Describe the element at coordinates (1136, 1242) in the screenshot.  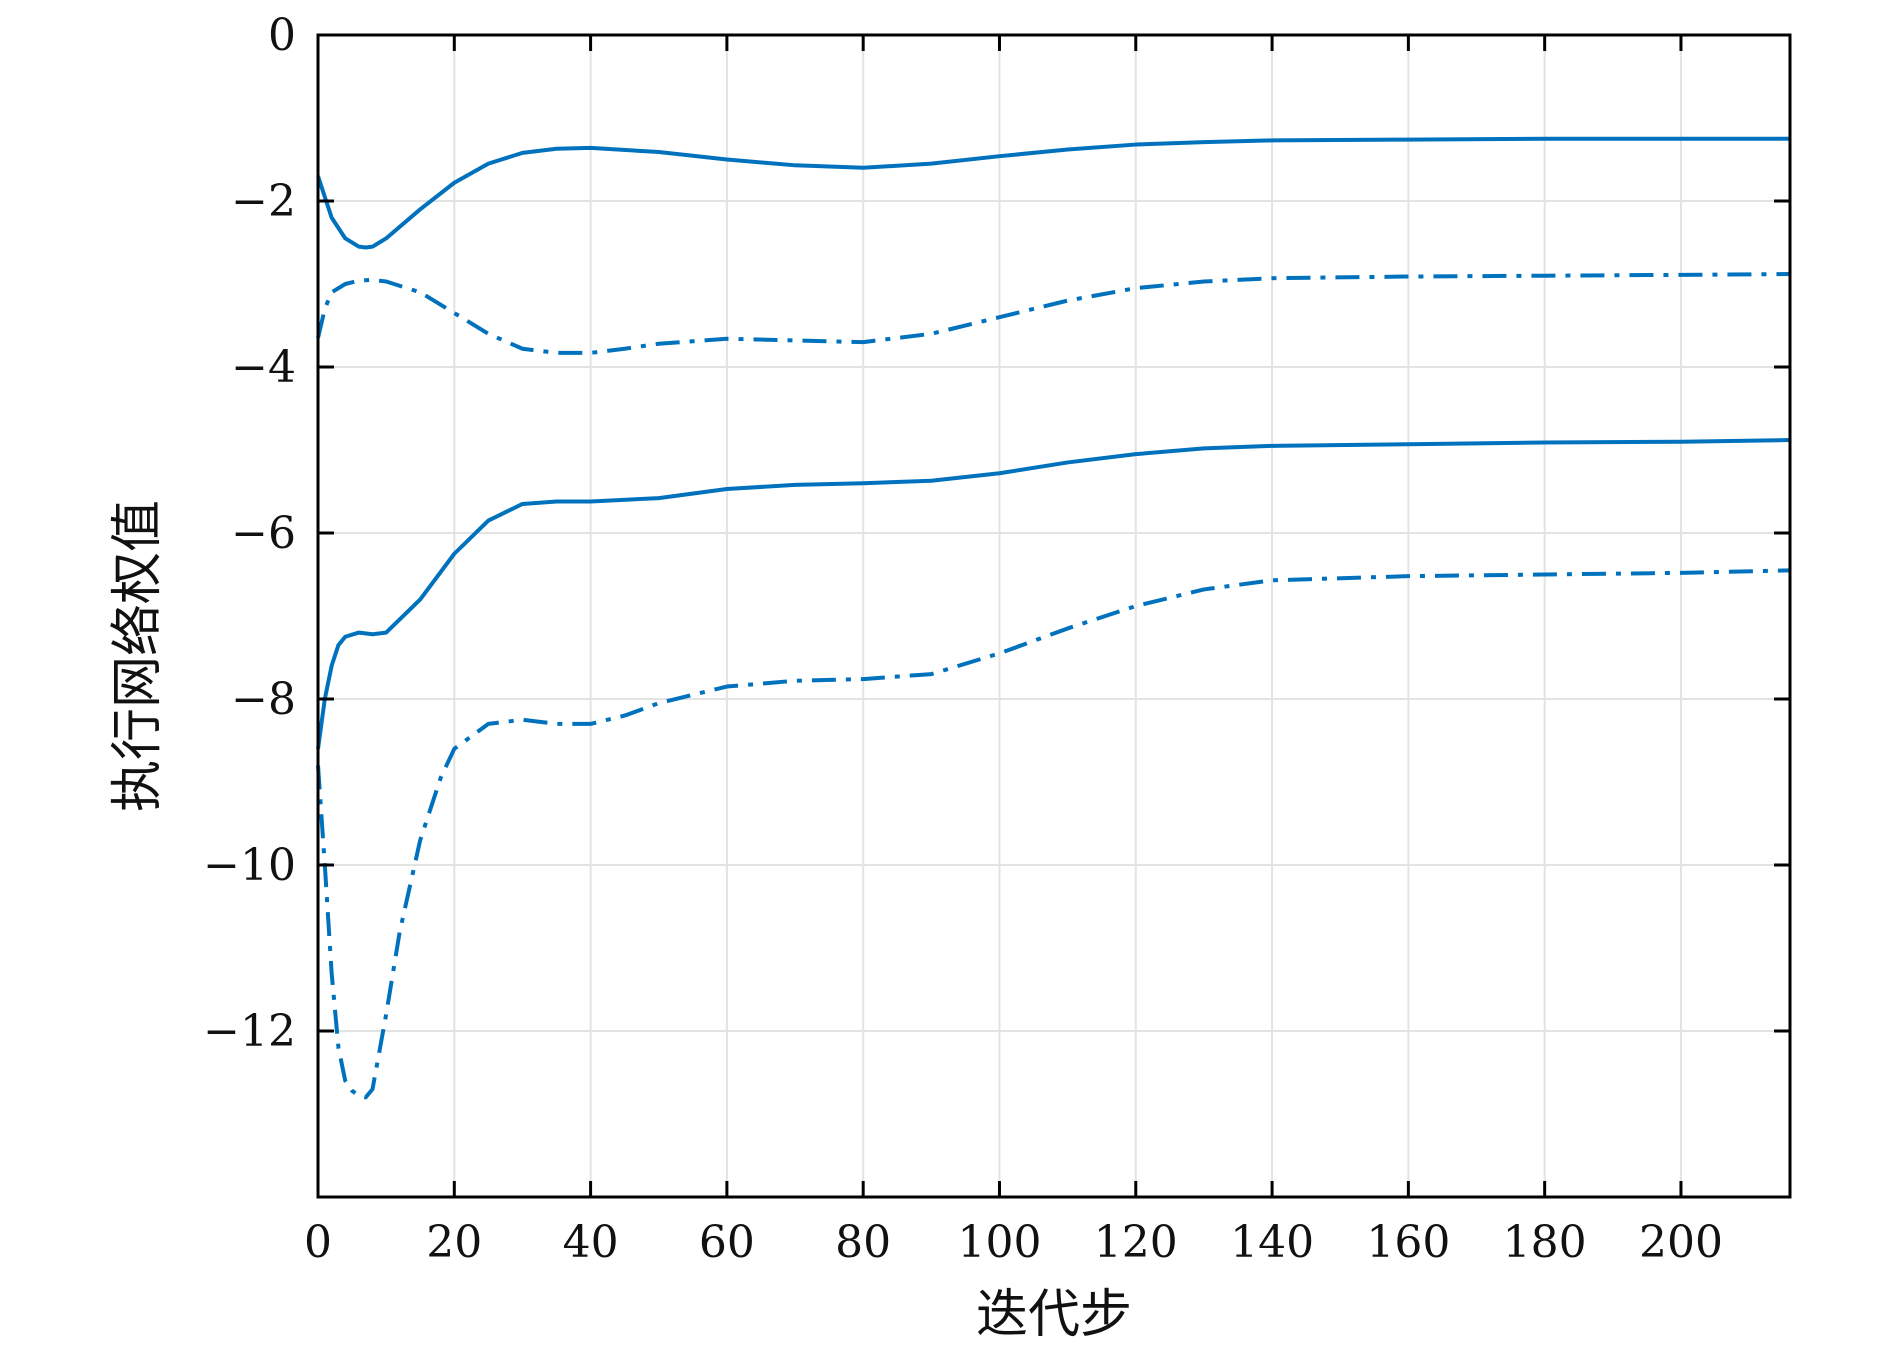
I see `x-tick-label: 120` at that location.